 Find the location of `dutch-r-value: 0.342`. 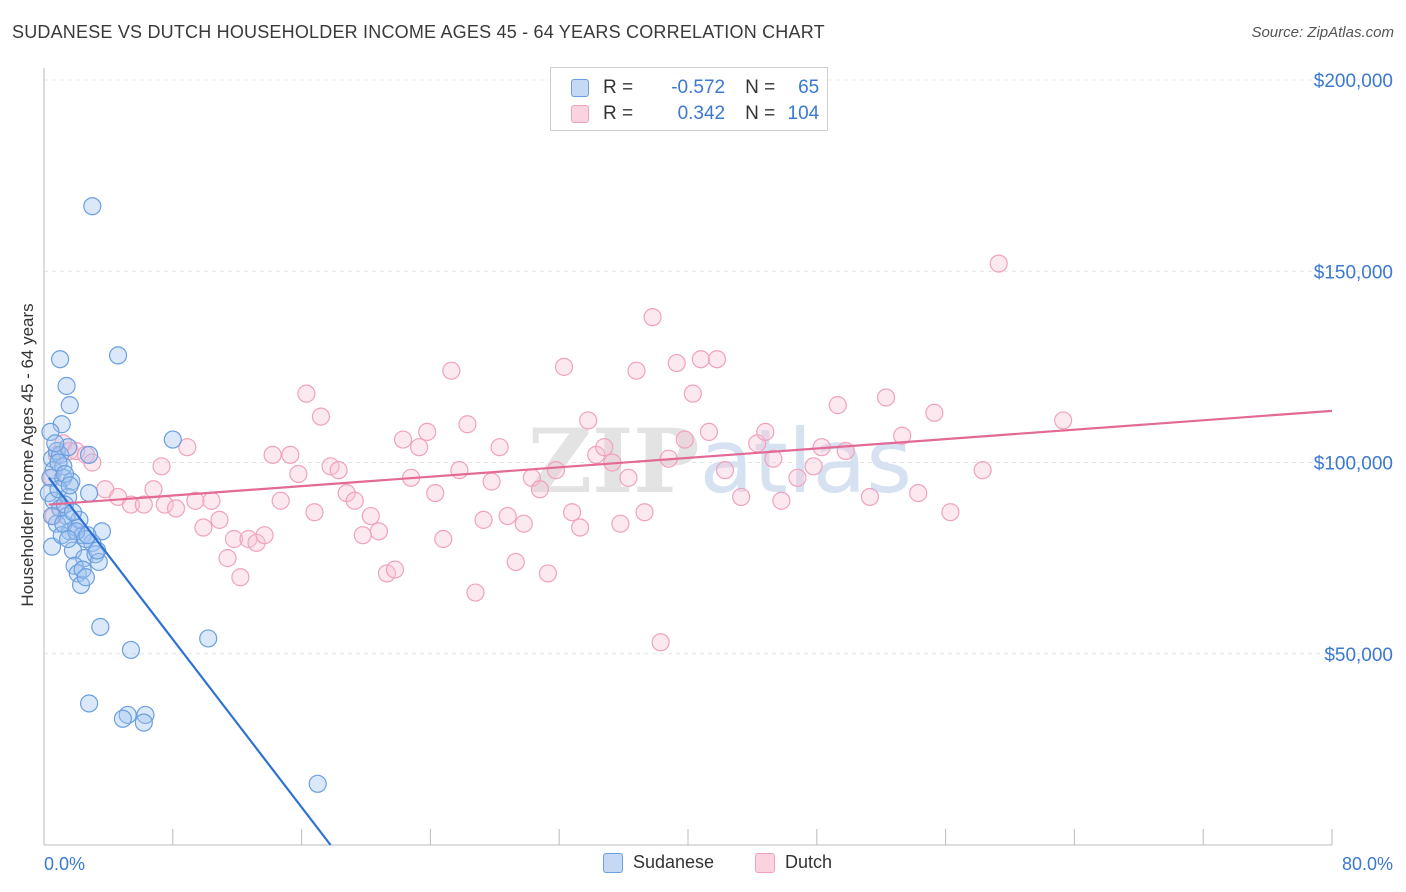

dutch-r-value: 0.342 is located at coordinates (701, 113).